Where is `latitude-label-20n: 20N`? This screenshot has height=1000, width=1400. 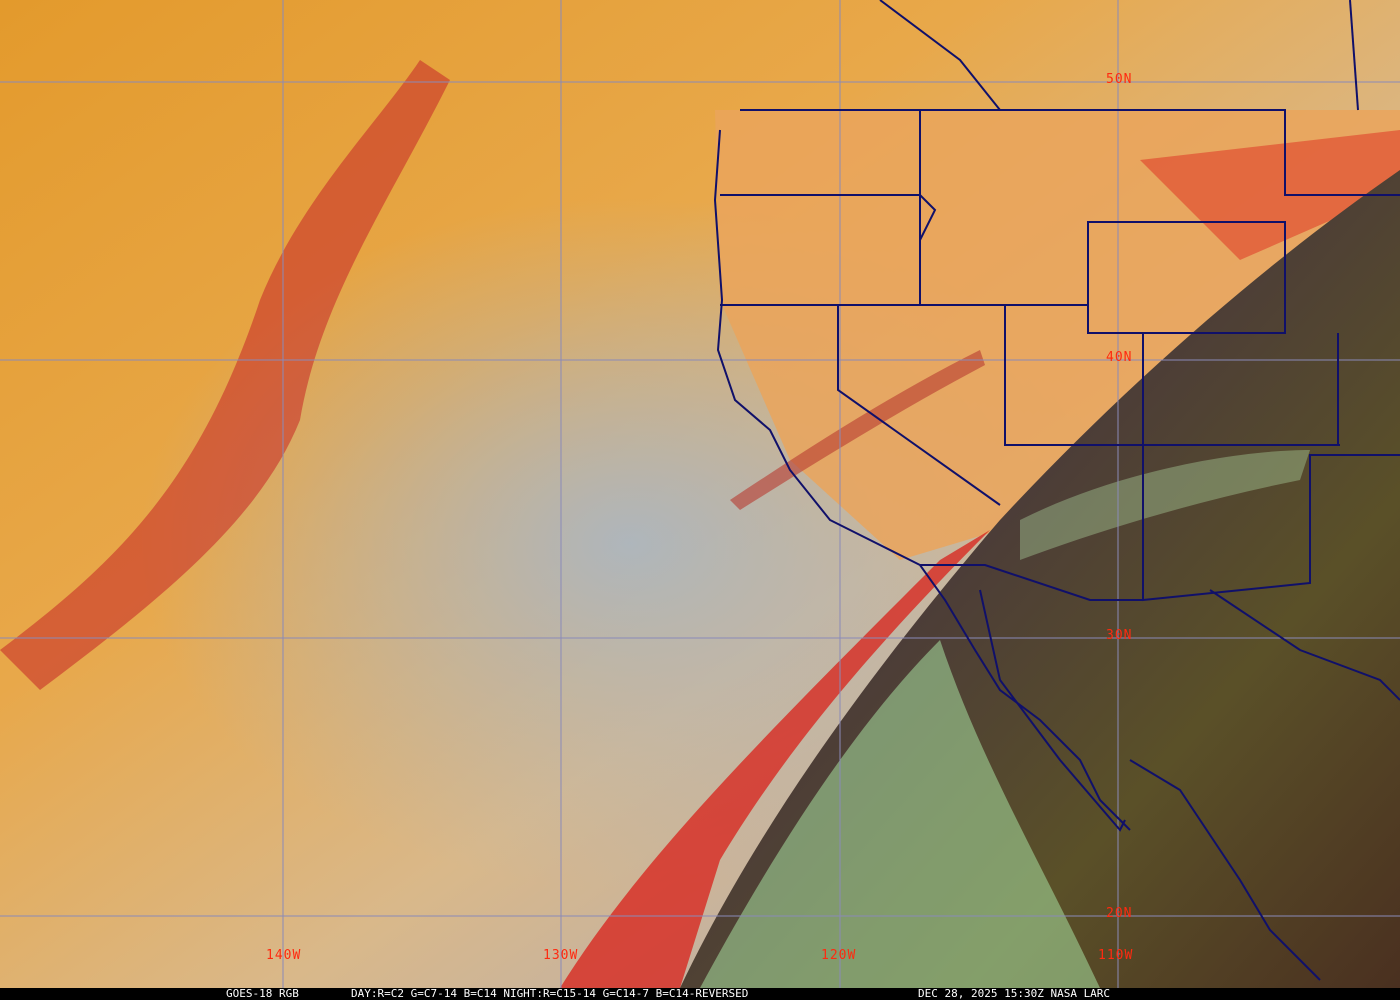 latitude-label-20n: 20N is located at coordinates (1119, 913).